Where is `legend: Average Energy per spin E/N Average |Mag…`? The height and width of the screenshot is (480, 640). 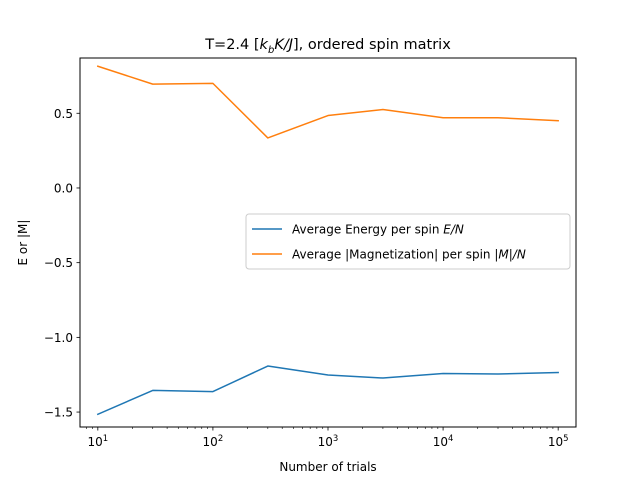
legend: Average Energy per spin E/N Average |Mag… is located at coordinates (408, 241).